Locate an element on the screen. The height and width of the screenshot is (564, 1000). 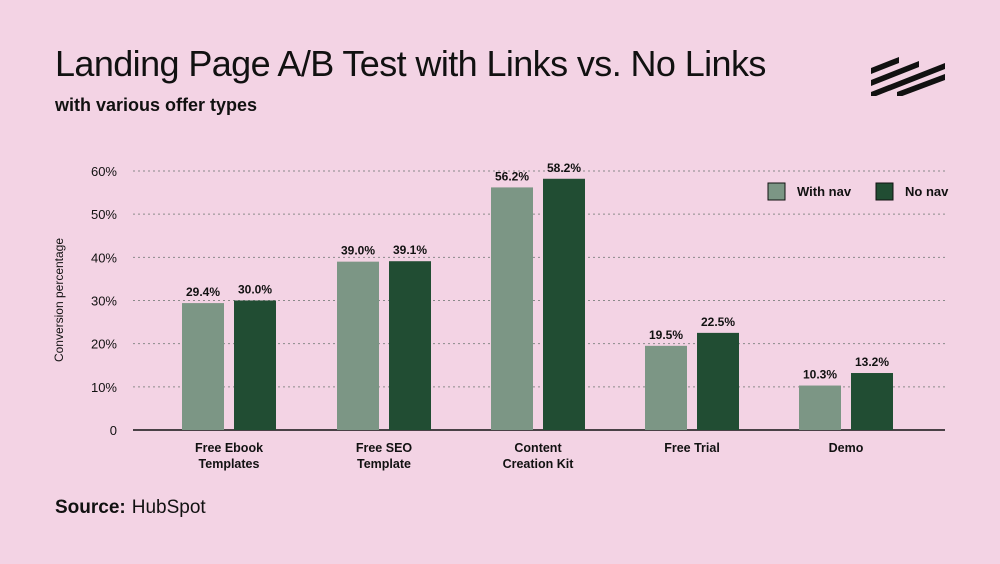
y-tick-label: 10% is located at coordinates (104, 387).